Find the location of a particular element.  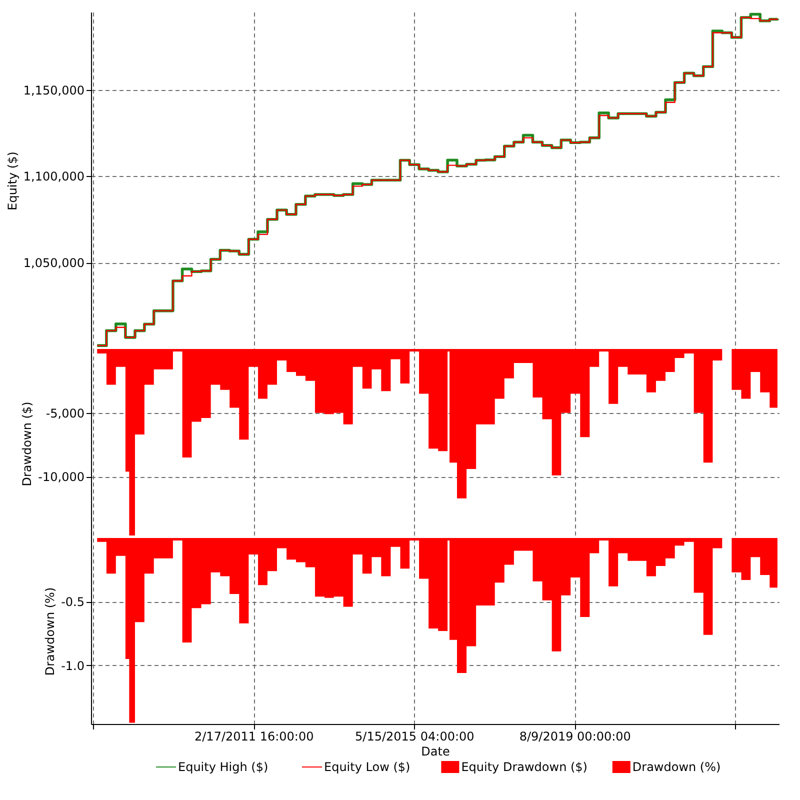

y-tick-label: 1,150,000 is located at coordinates (53, 90).